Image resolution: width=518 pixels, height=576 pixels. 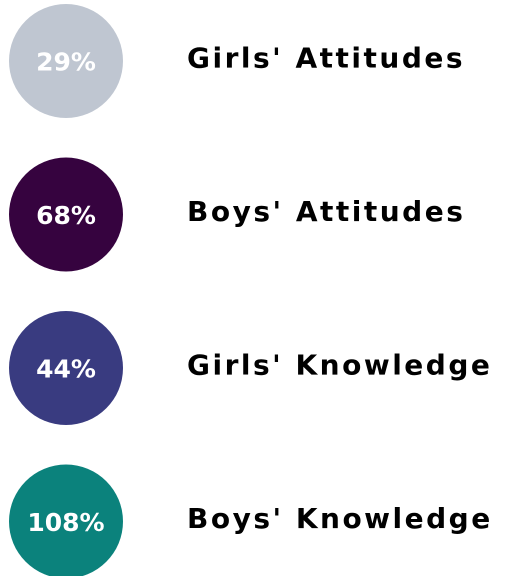 I want to click on stat-label: Boys' Knowledge, so click(x=340, y=518).